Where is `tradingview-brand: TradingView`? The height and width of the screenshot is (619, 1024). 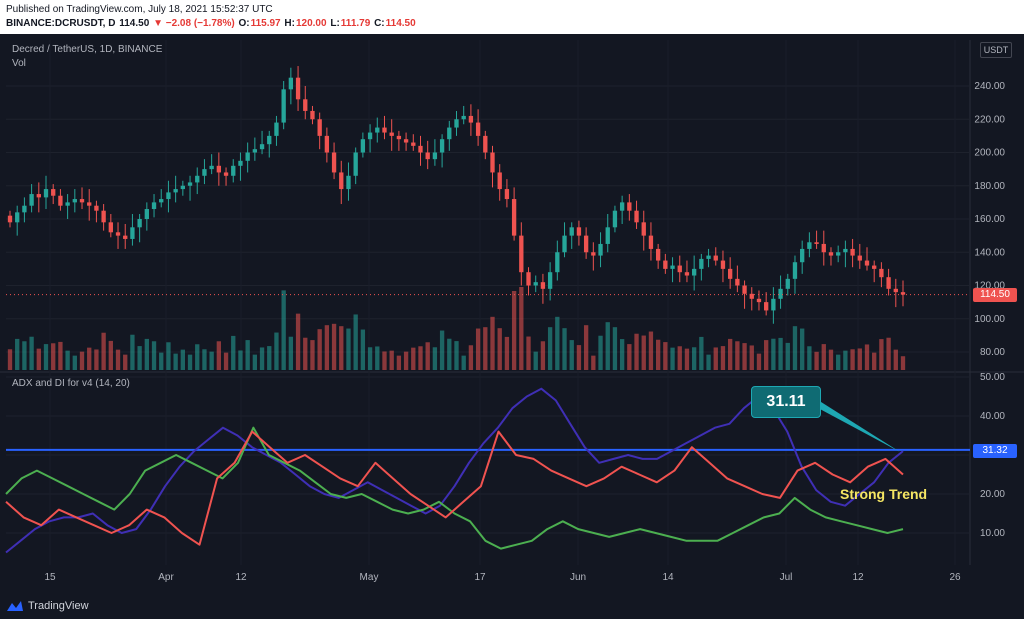 tradingview-brand: TradingView is located at coordinates (47, 606).